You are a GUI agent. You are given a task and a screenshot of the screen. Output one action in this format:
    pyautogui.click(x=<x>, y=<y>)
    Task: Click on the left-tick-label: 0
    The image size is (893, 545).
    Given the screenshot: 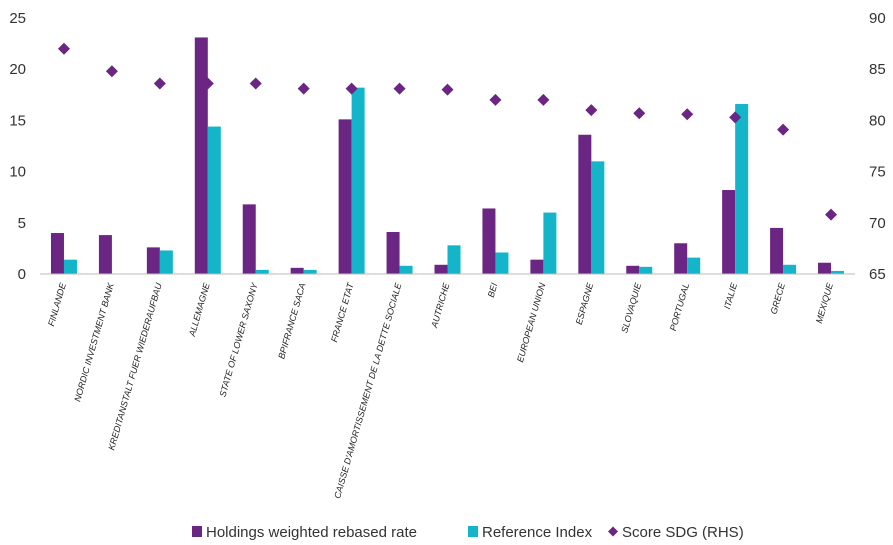 What is the action you would take?
    pyautogui.click(x=22, y=274)
    